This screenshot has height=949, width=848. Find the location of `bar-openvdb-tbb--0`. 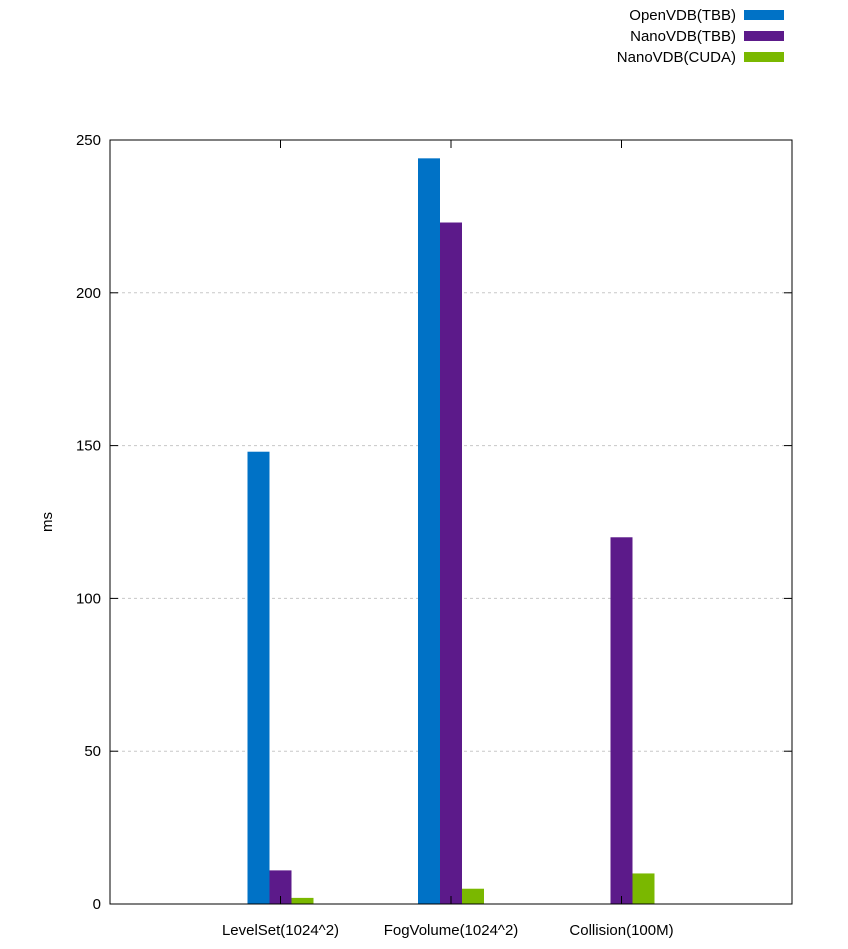

bar-openvdb-tbb--0 is located at coordinates (258, 677).